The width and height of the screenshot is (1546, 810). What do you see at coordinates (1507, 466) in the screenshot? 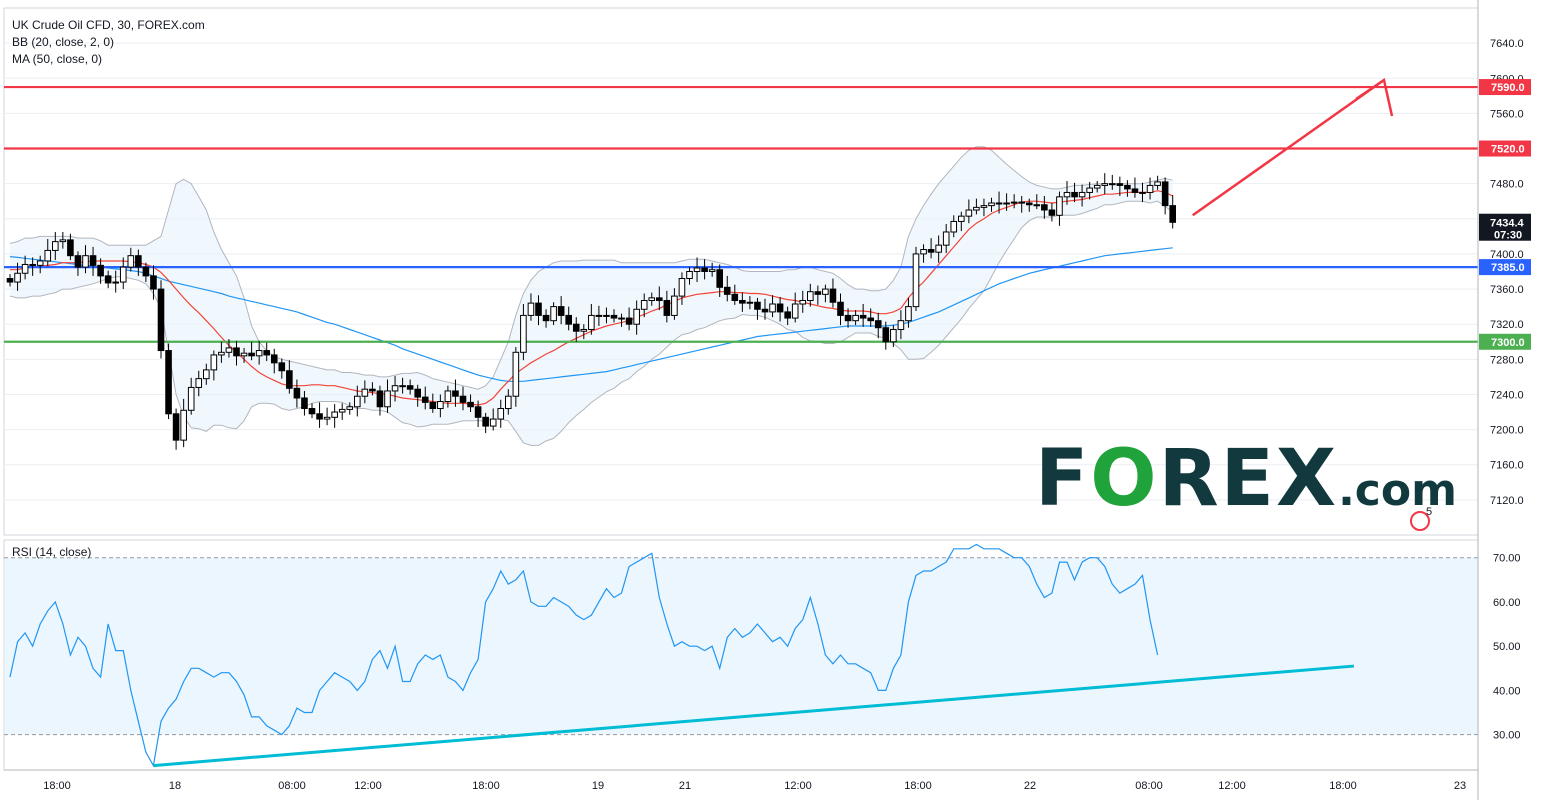
I see `price-tick-label: 7160.0` at bounding box center [1507, 466].